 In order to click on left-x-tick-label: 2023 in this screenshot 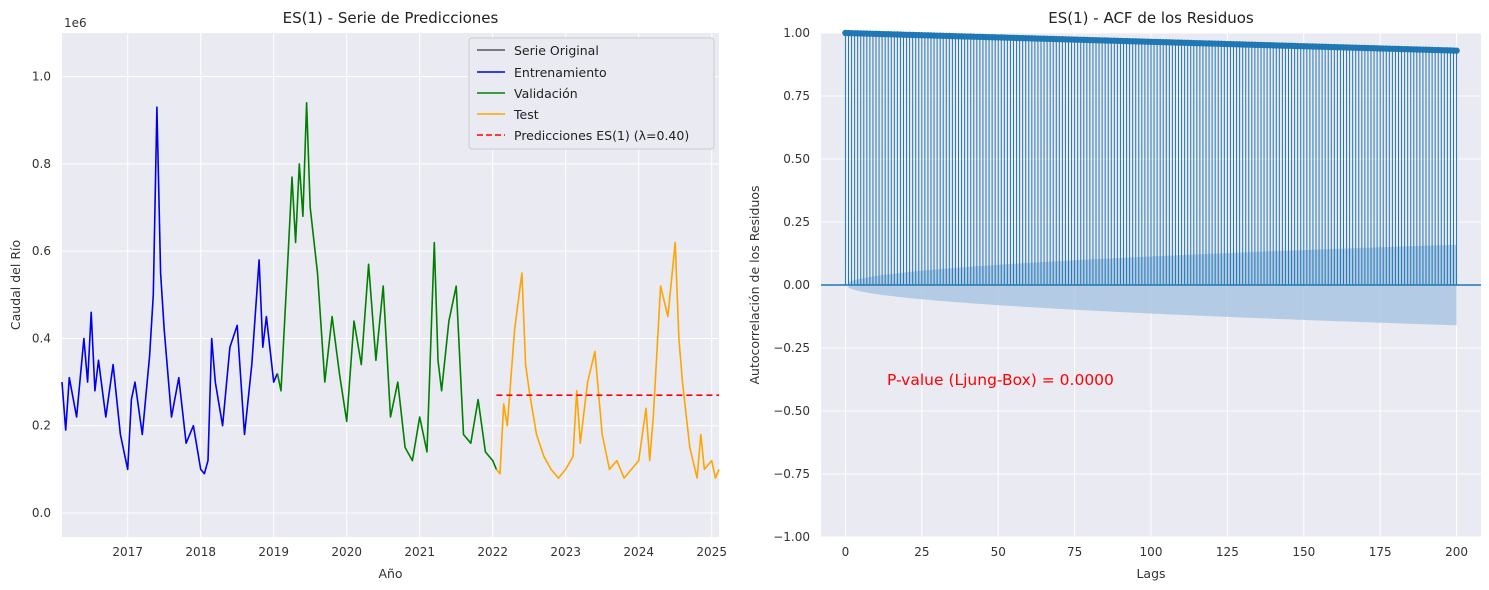, I will do `click(565, 552)`.